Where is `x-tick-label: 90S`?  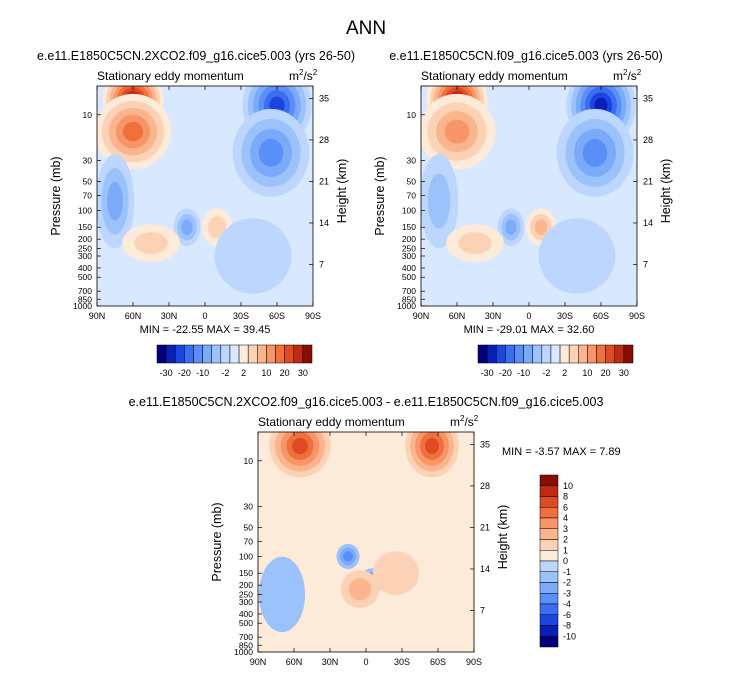 x-tick-label: 90S is located at coordinates (313, 316).